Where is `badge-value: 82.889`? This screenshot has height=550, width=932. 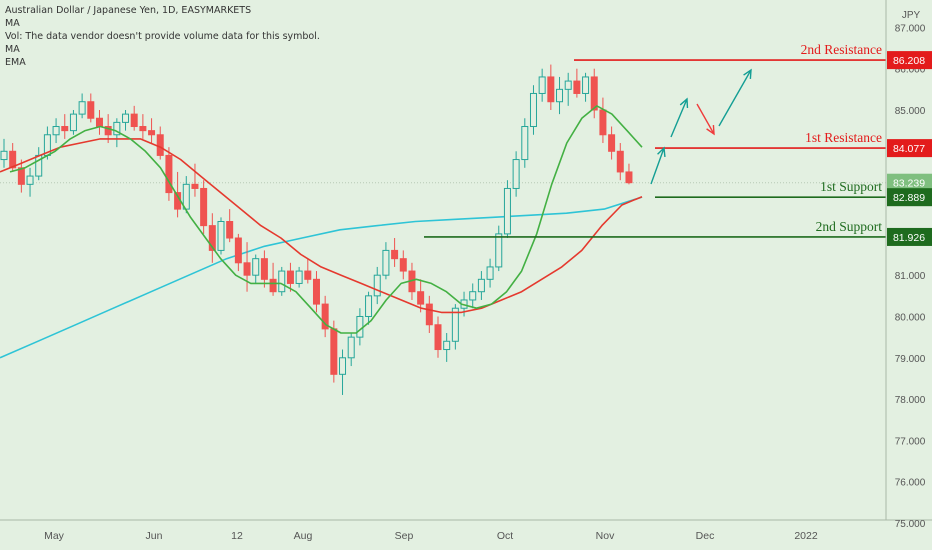
badge-value: 82.889 is located at coordinates (909, 198).